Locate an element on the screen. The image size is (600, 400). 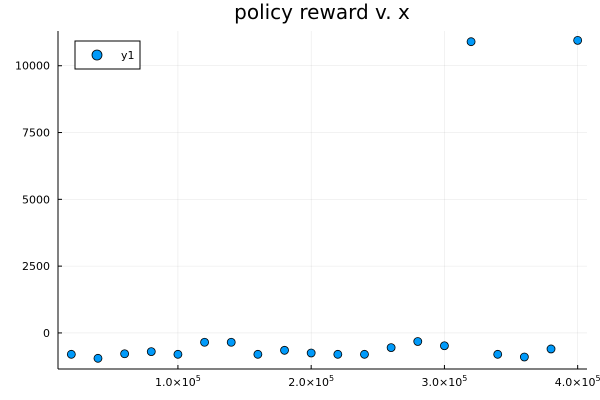
y-tick-label: 7500 is located at coordinates (36, 133).